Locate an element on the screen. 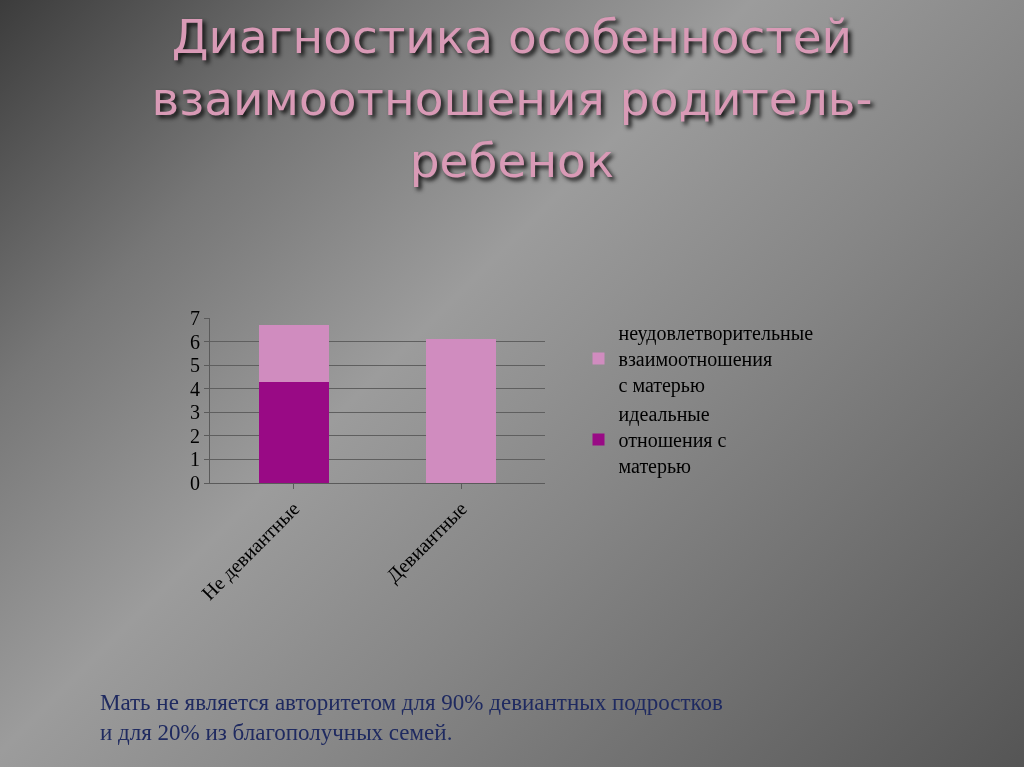 The height and width of the screenshot is (767, 1024). y-tick-label: 7 is located at coordinates (195, 318).